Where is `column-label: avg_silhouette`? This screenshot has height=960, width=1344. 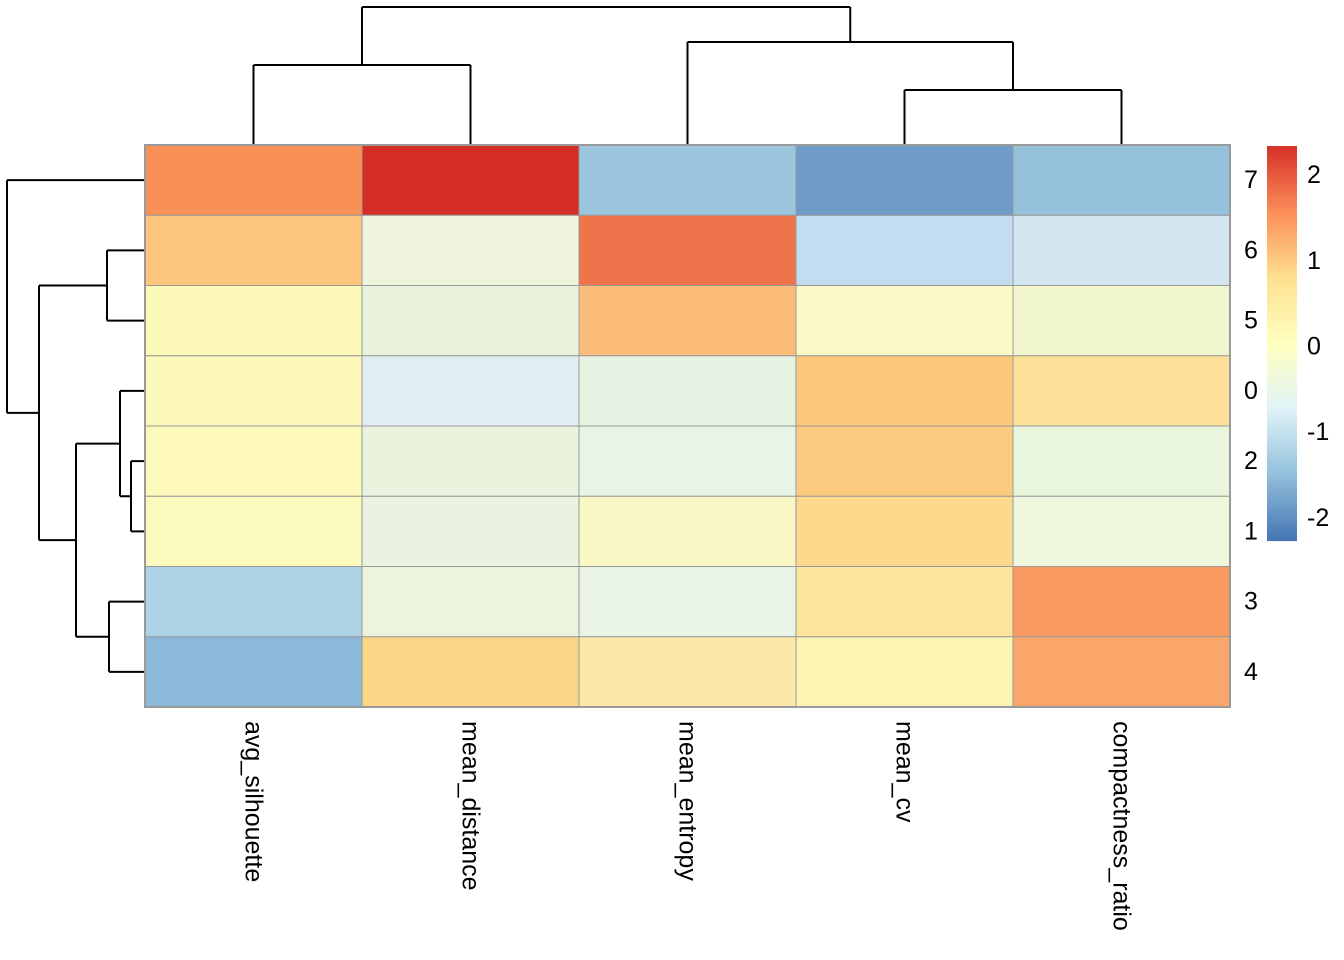 column-label: avg_silhouette is located at coordinates (254, 801).